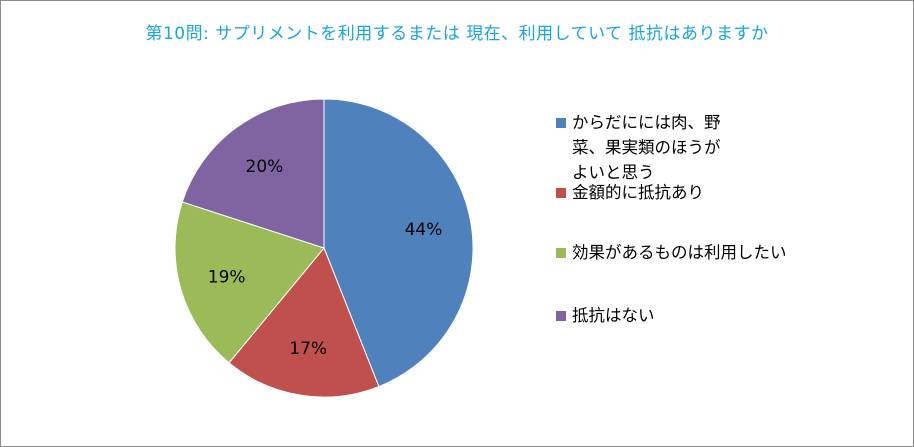 The image size is (914, 447). I want to click on legend-item-4: 抵抗はない, so click(726, 315).